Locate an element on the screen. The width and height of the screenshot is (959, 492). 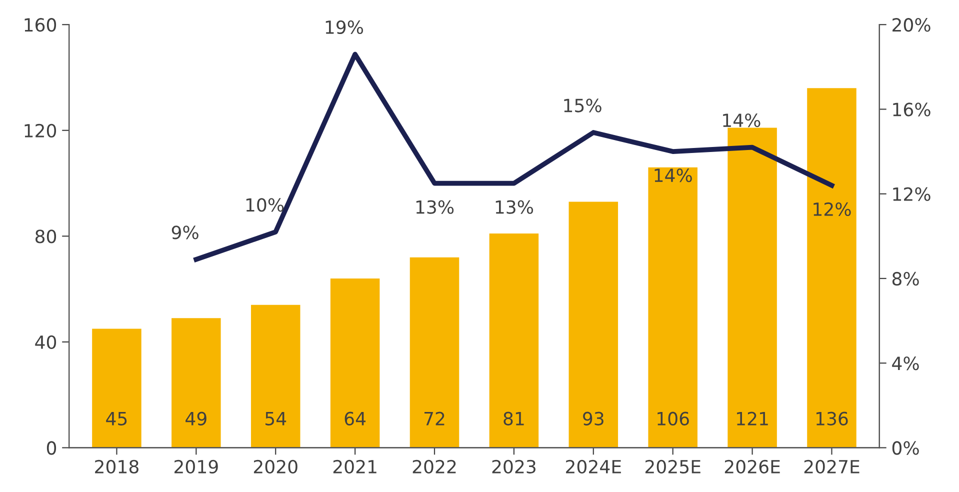
data-label: 54 is located at coordinates (276, 419).